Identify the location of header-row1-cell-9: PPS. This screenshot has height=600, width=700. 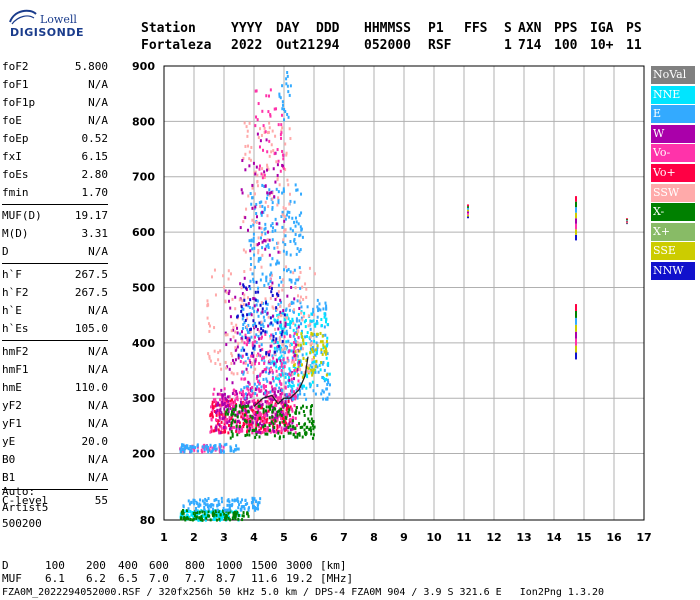
(566, 28).